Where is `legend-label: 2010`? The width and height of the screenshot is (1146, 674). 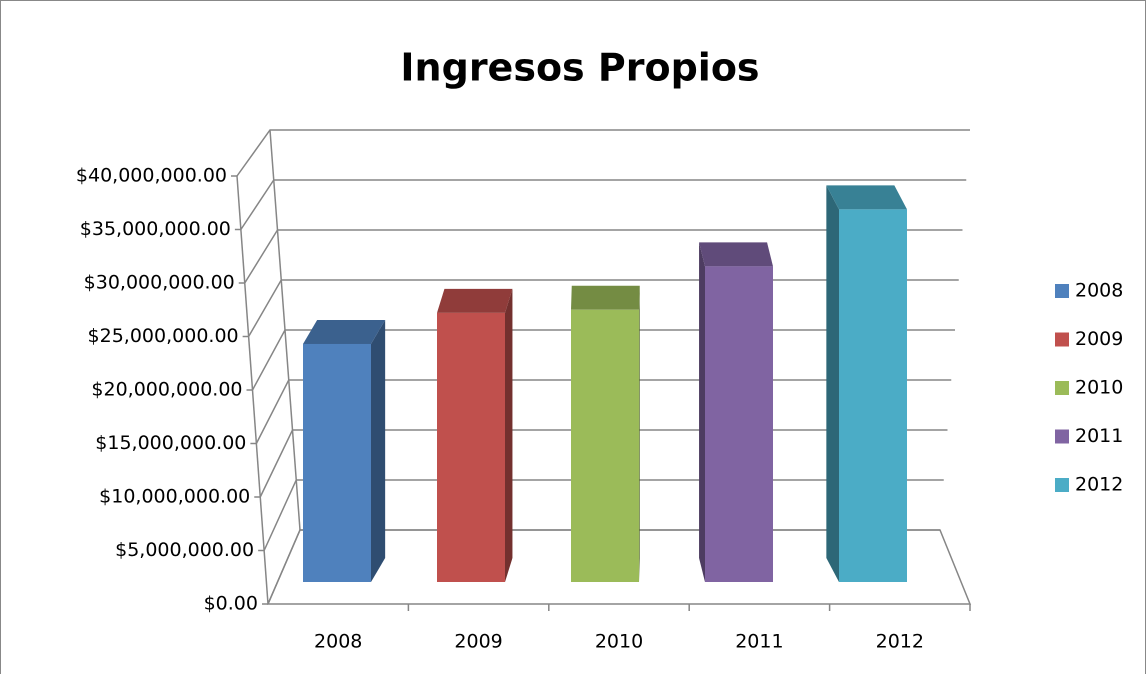 legend-label: 2010 is located at coordinates (1099, 388).